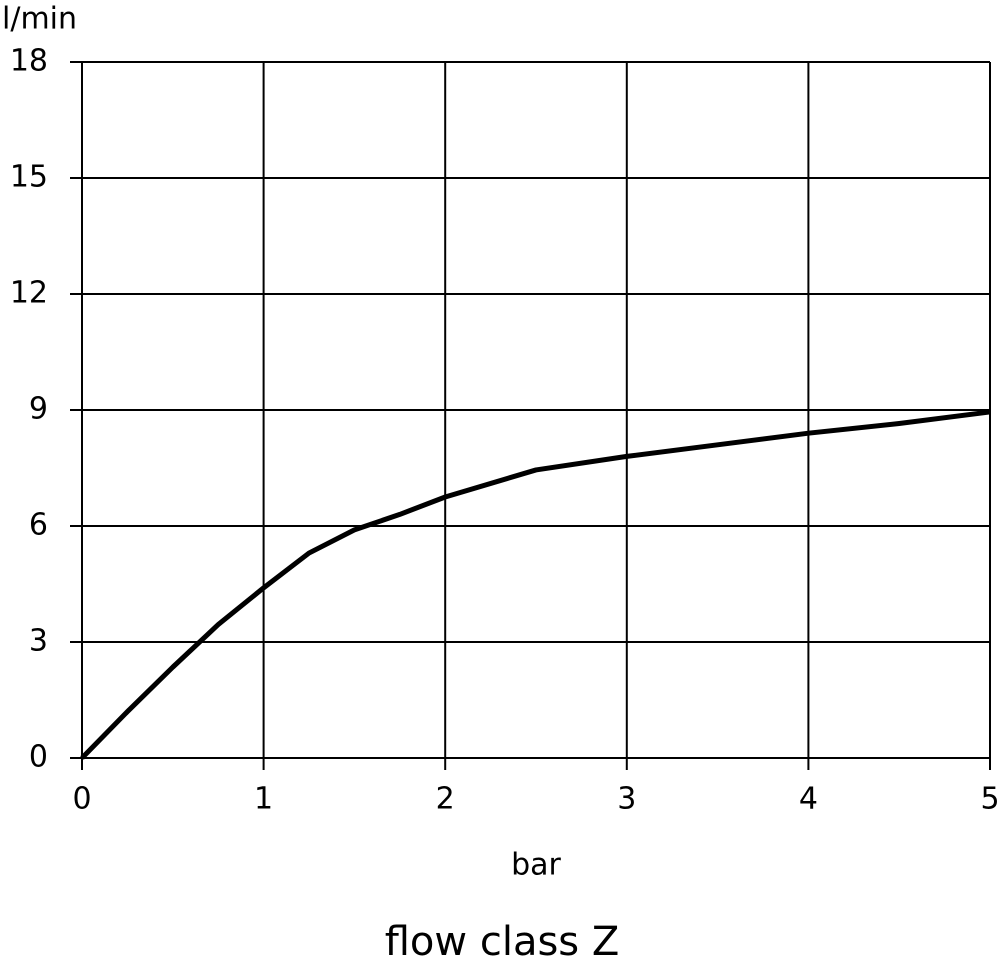 This screenshot has width=1000, height=970. I want to click on y-tick-label: 15, so click(29, 177).